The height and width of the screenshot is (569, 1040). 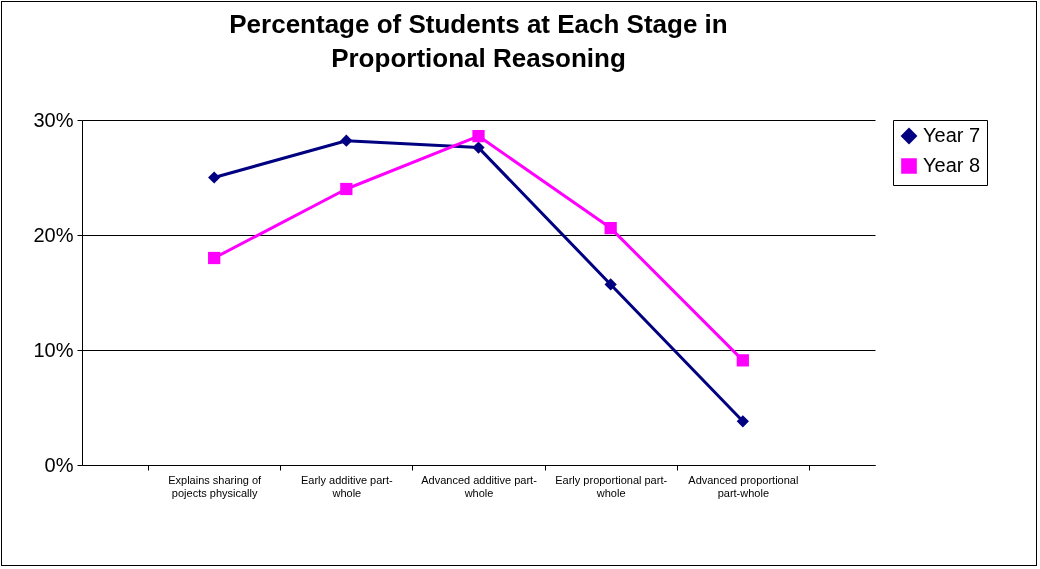 What do you see at coordinates (59, 464) in the screenshot?
I see `y-tick-label: 0%` at bounding box center [59, 464].